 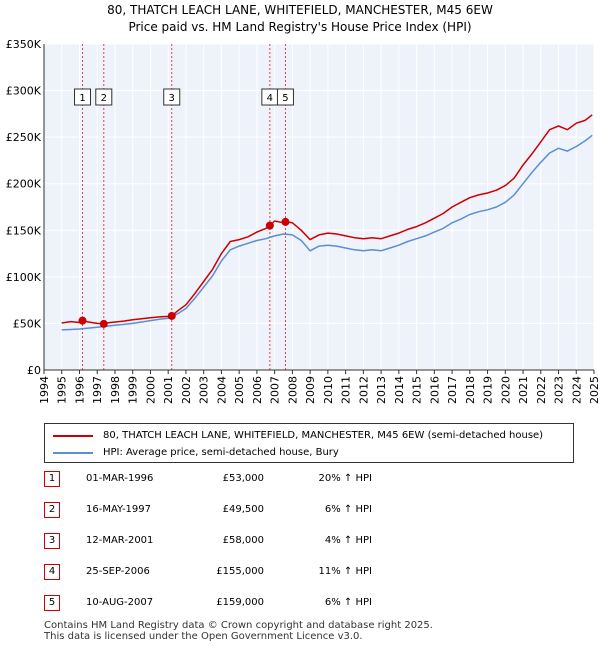 What do you see at coordinates (381, 390) in the screenshot?
I see `x-tick-label: 2013` at bounding box center [381, 390].